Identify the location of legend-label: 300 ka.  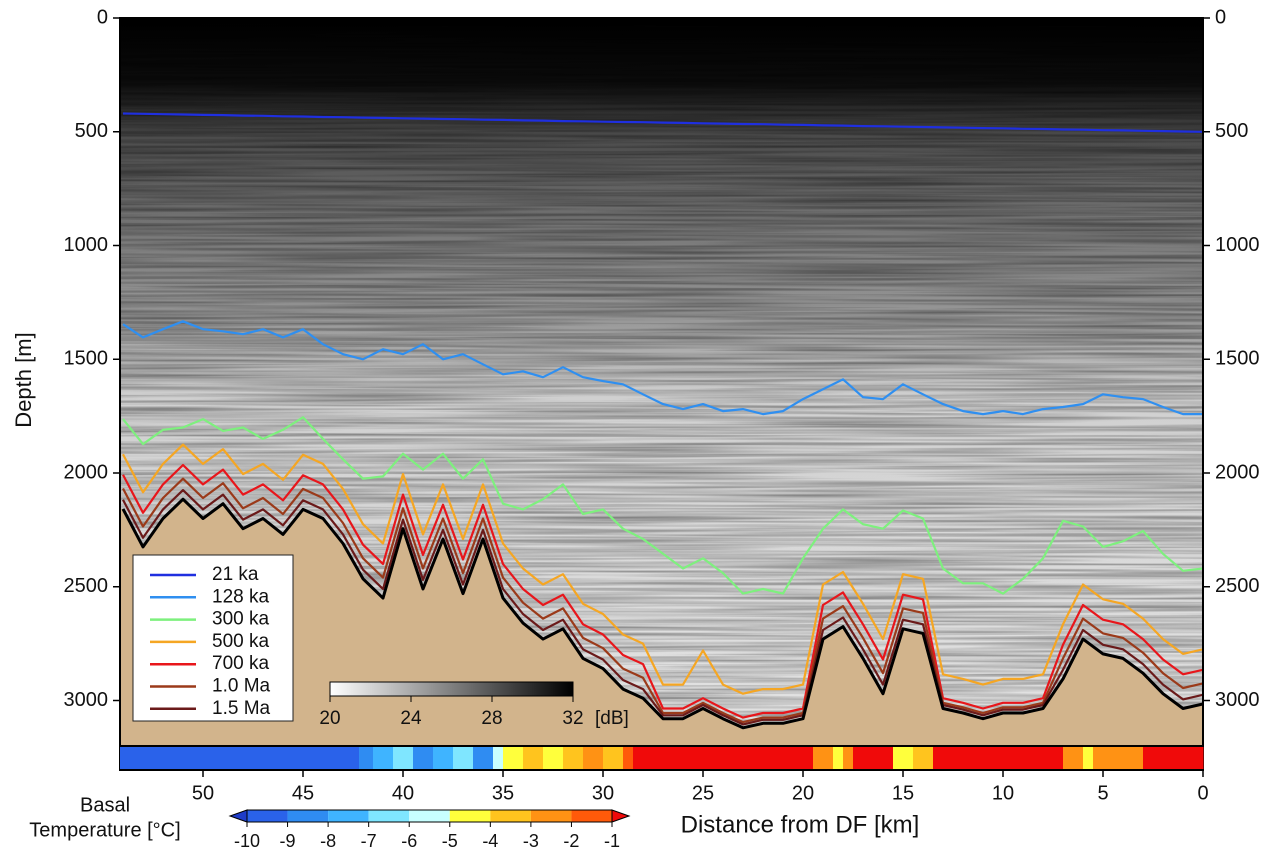
(240, 619).